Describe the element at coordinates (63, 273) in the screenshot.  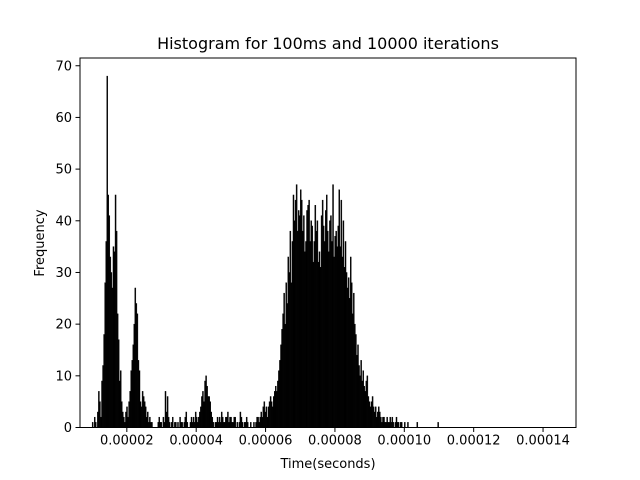
I see `y-tick-label: 30` at that location.